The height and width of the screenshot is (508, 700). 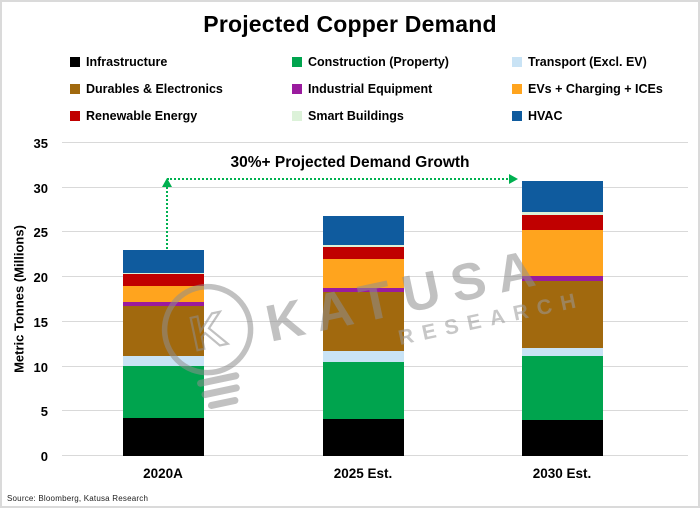 I want to click on legend-item-evs-charging-ices: EVs + Charging + ICEs, so click(x=598, y=89).